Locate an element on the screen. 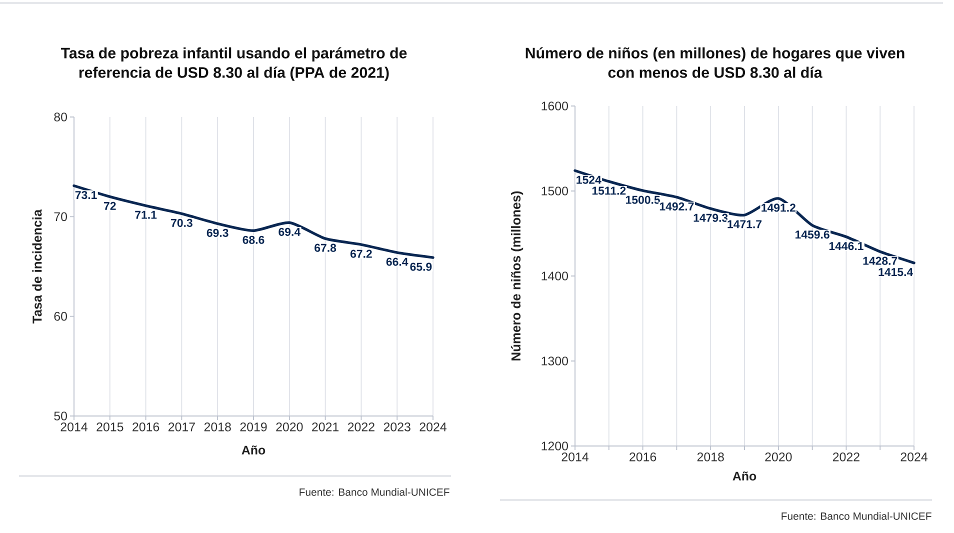  data-label: 1524 is located at coordinates (589, 180).